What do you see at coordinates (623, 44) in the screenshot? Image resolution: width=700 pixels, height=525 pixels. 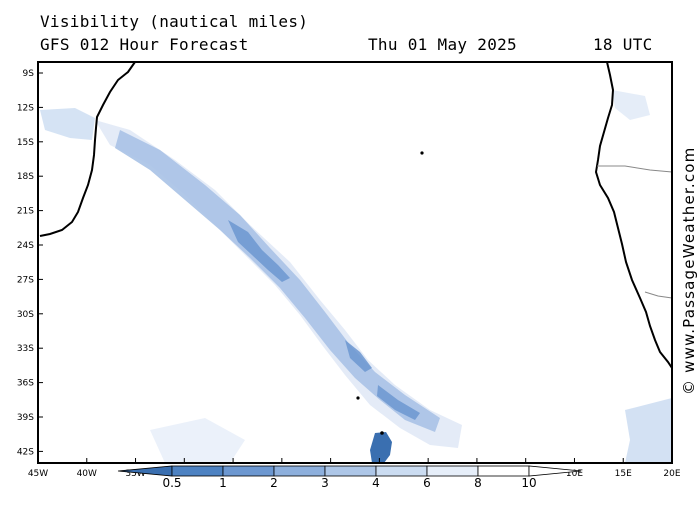 I see `forecast-time: 18 UTC` at bounding box center [623, 44].